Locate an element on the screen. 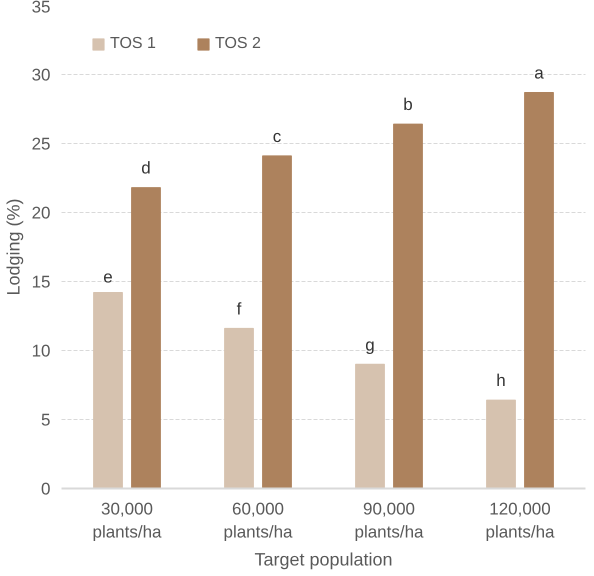  annotation: e is located at coordinates (108, 277).